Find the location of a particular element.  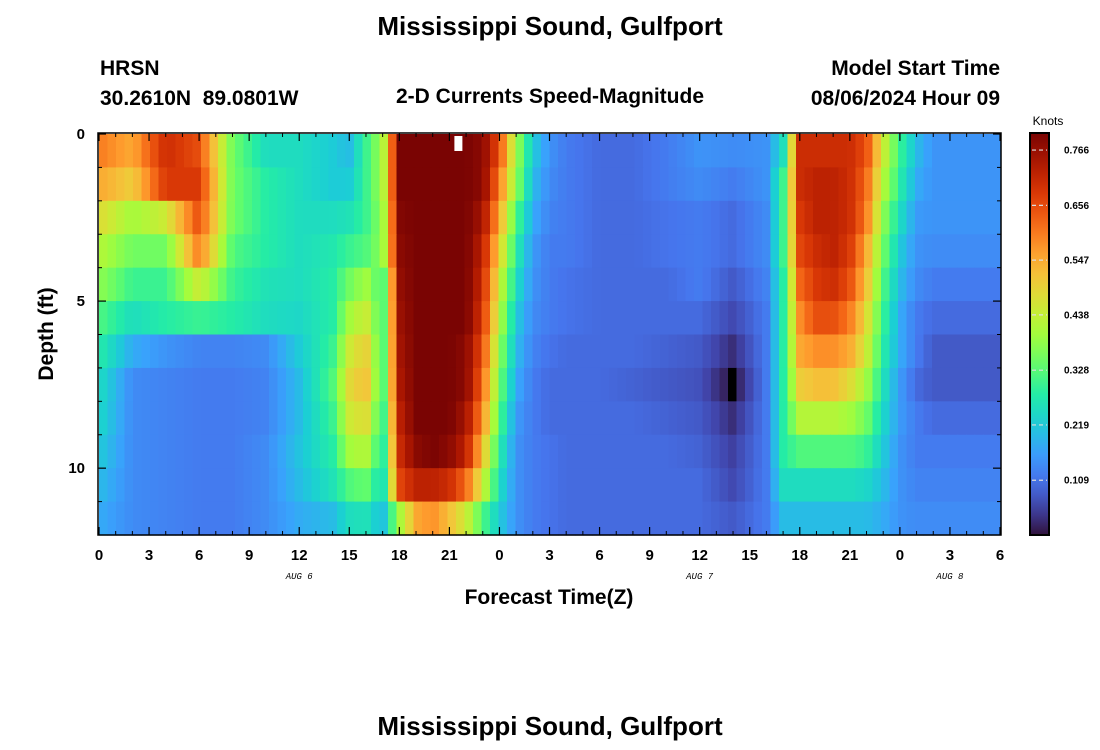

x-tick-label: 15 is located at coordinates (349, 555).